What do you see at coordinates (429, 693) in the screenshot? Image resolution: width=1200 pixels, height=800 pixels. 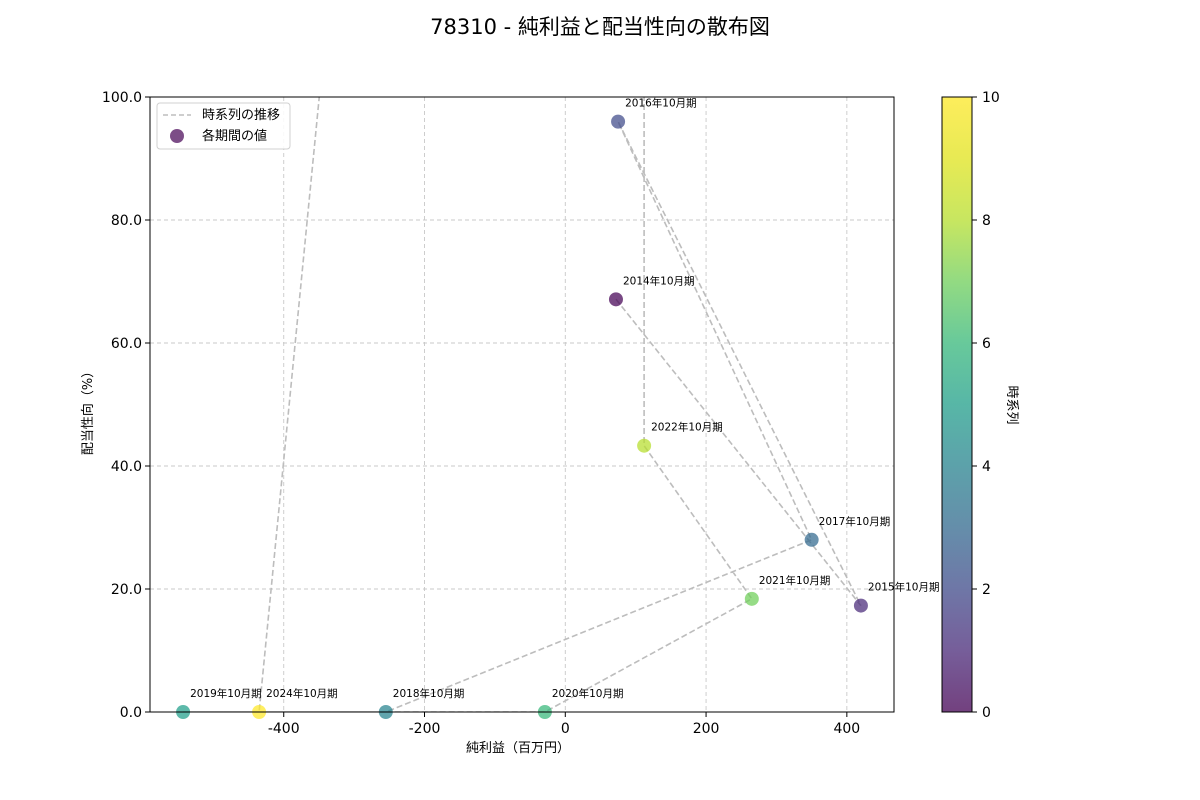 I see `point-annotation: 2018年10月期` at bounding box center [429, 693].